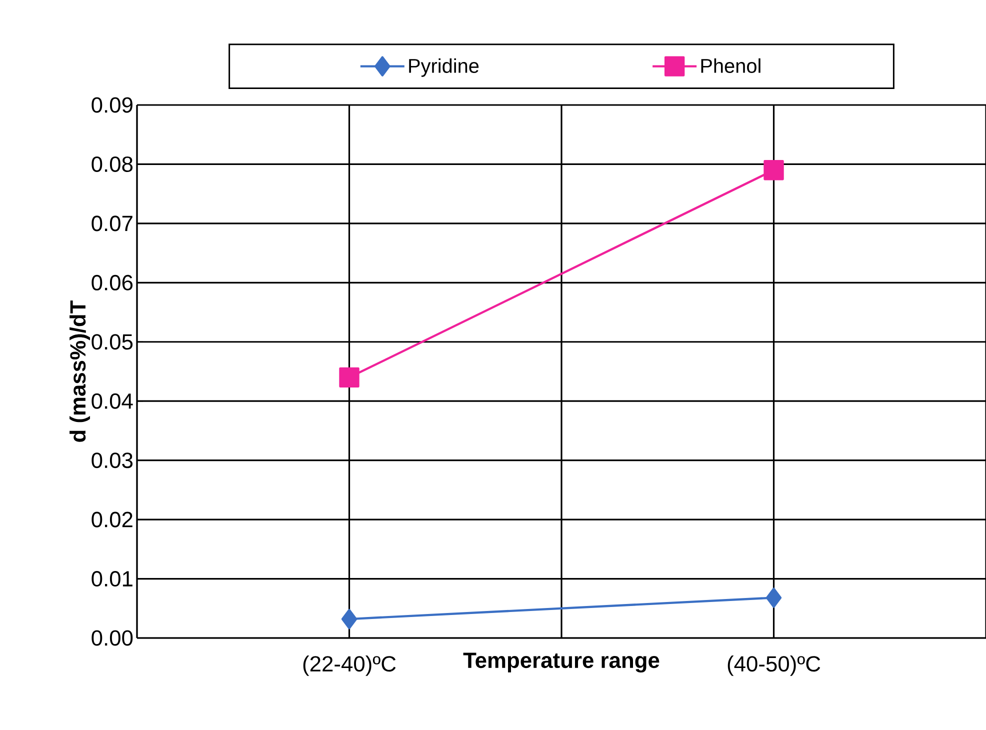 This screenshot has height=730, width=986. What do you see at coordinates (80, 371) in the screenshot?
I see `y-axis-title: d (mass%)/dT` at bounding box center [80, 371].